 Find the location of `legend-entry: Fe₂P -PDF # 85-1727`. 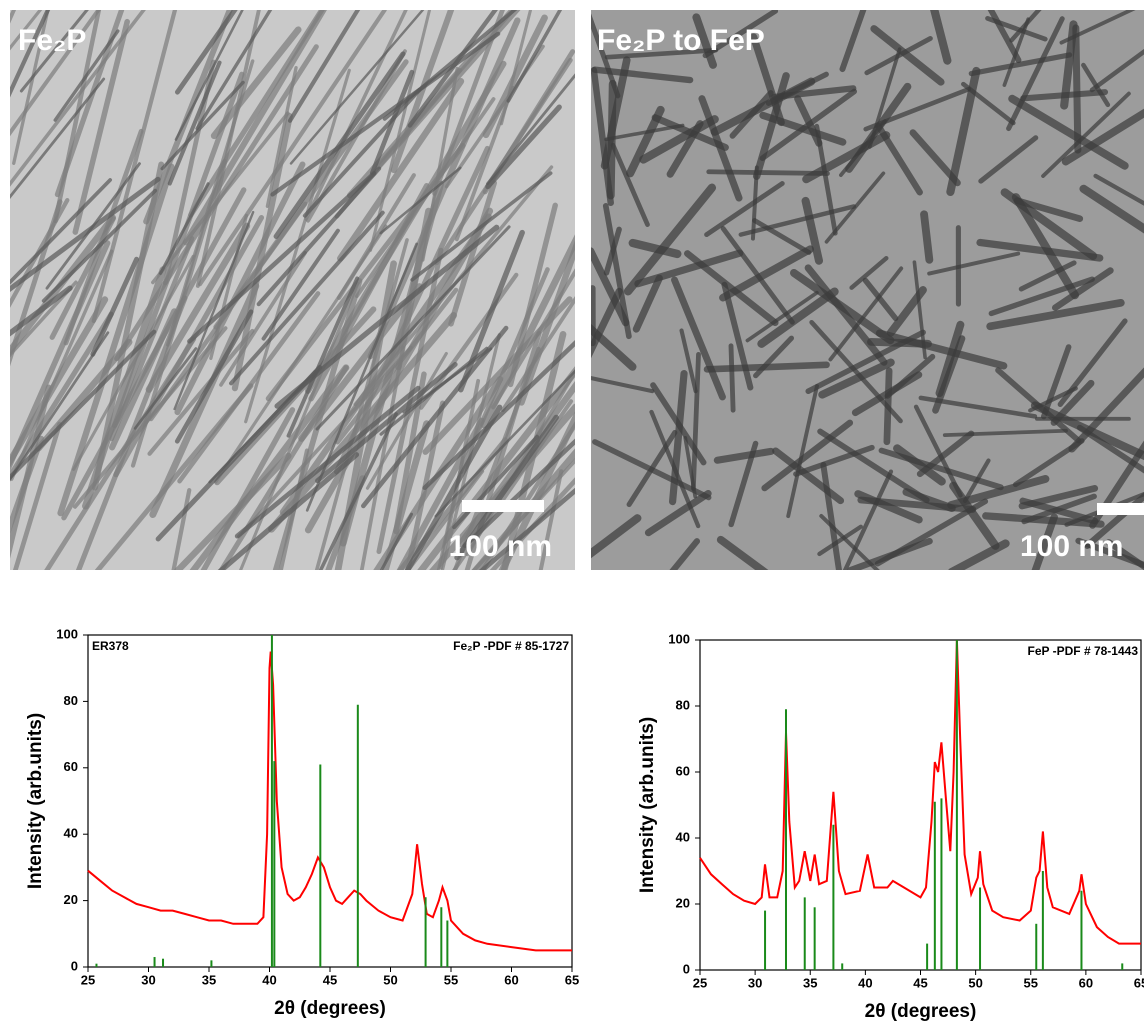

legend-entry: Fe₂P -PDF # 85-1727 is located at coordinates (511, 646).